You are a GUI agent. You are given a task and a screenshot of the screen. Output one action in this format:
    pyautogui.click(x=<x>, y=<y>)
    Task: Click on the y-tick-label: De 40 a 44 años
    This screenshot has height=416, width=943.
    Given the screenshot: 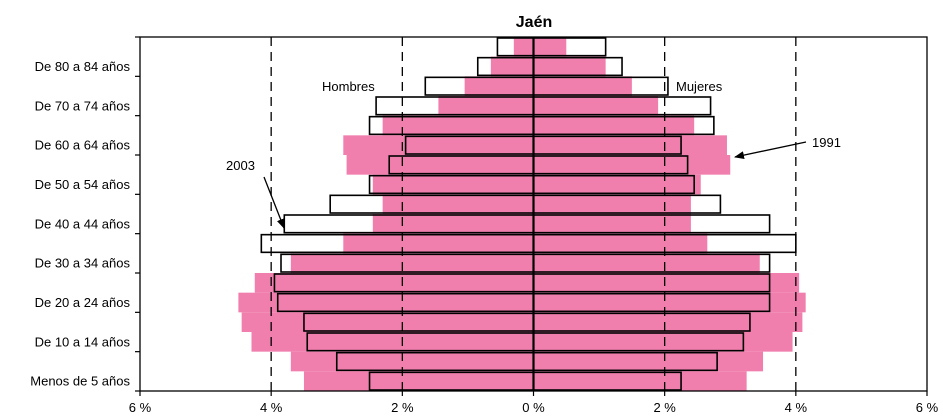 What is the action you would take?
    pyautogui.click(x=83, y=223)
    